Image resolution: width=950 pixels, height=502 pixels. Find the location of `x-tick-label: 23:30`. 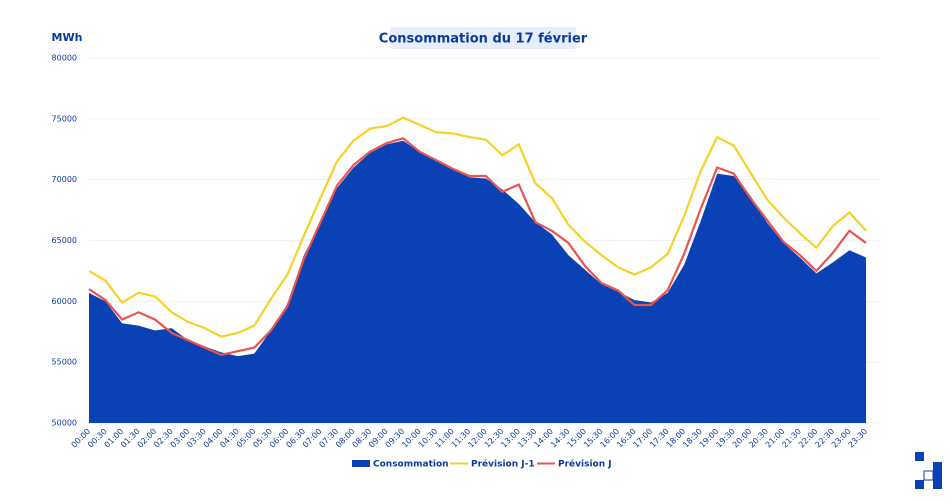

x-tick-label: 23:30 is located at coordinates (858, 438).